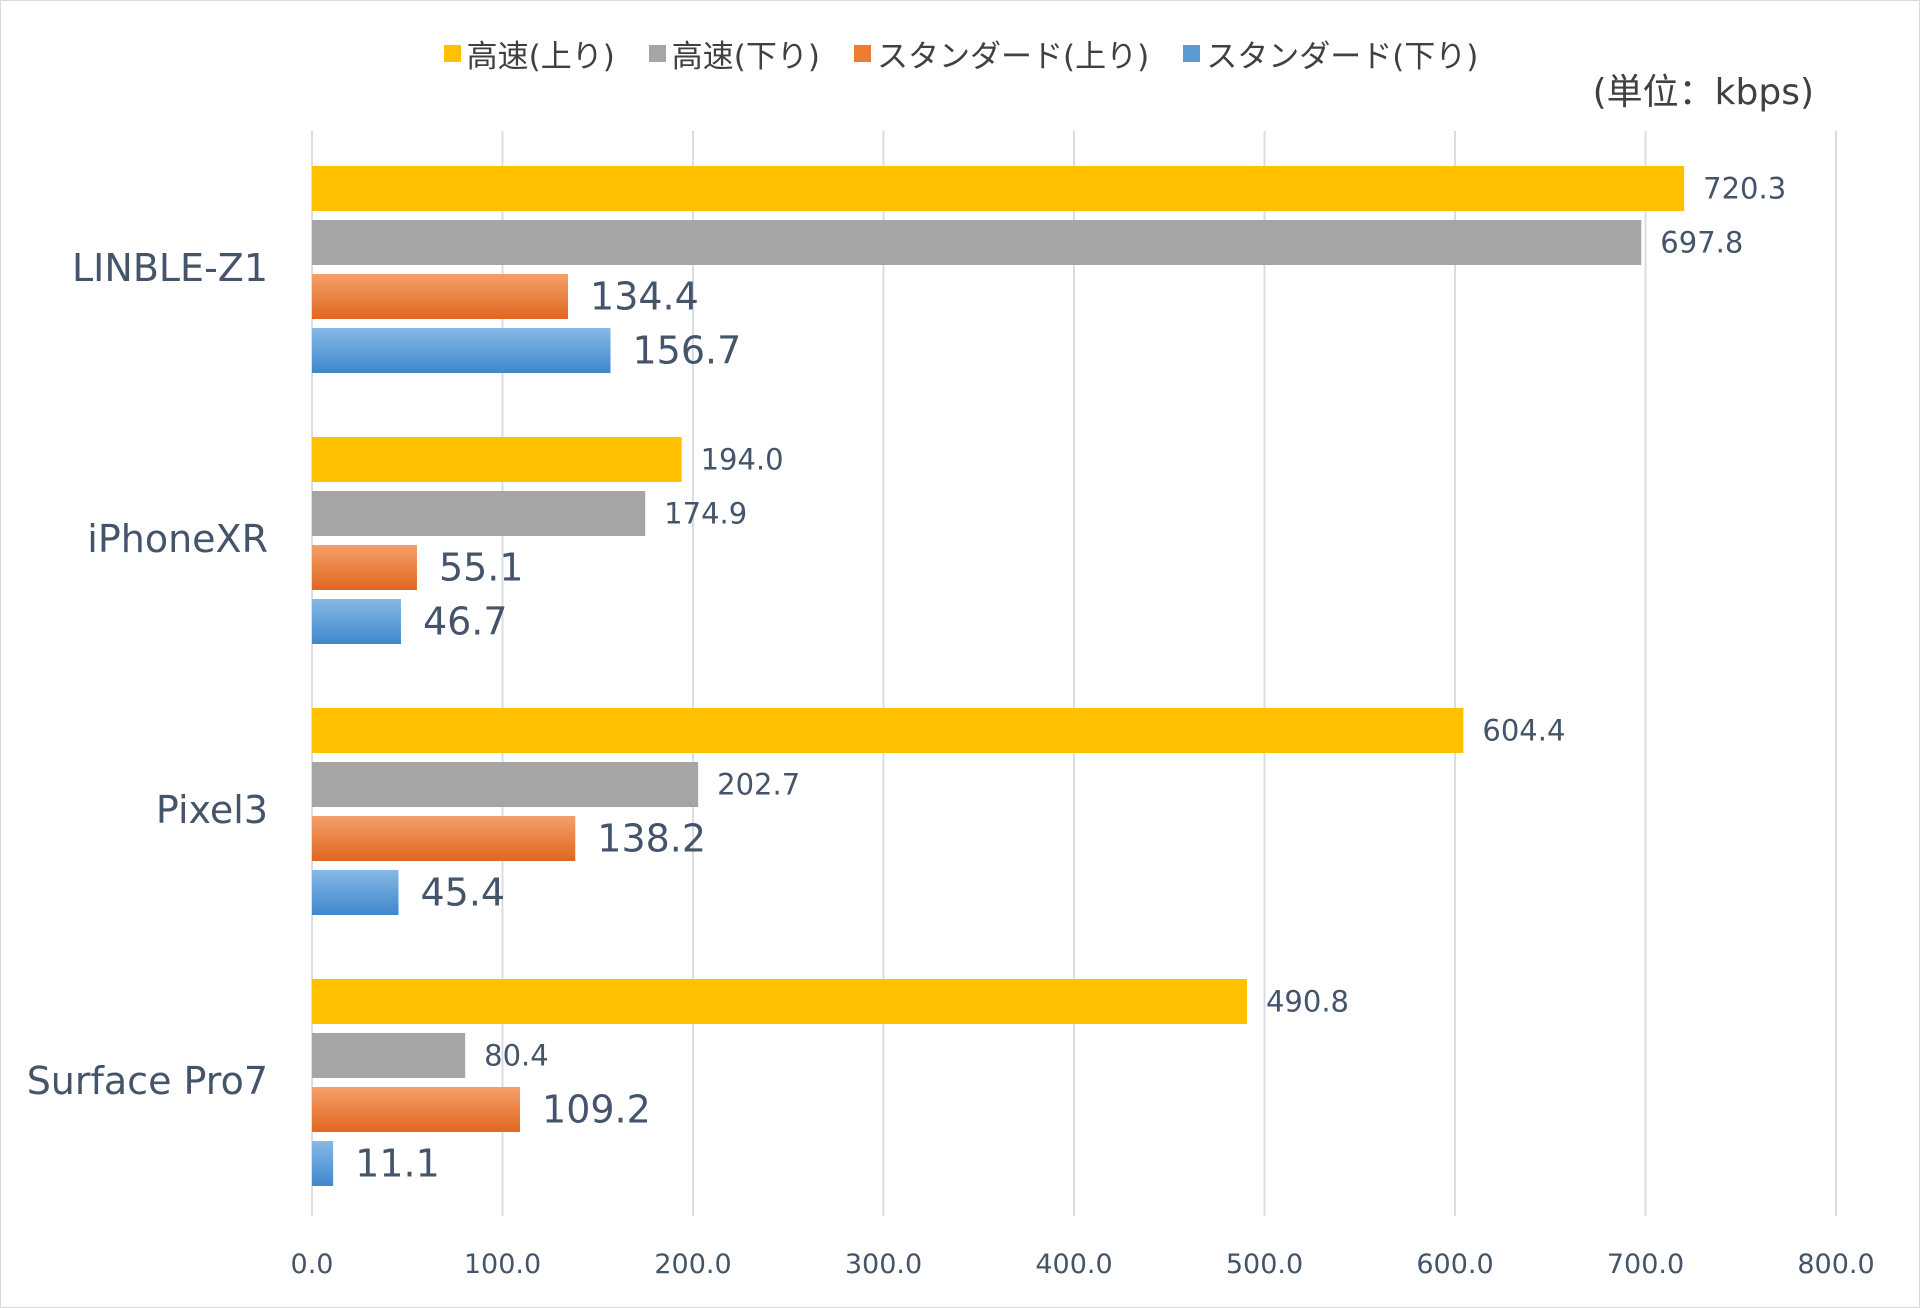 This screenshot has width=1920, height=1308. I want to click on legend-item: 高速(下り), so click(734, 53).